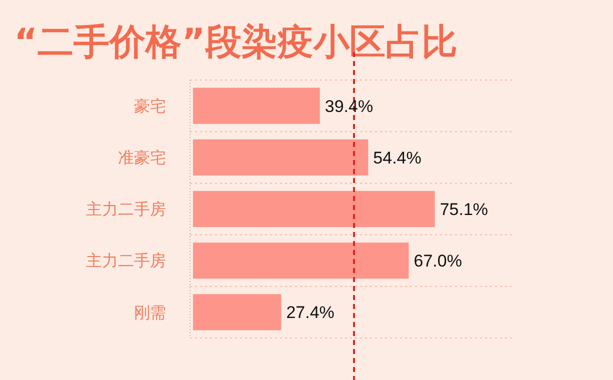  What do you see at coordinates (464, 209) in the screenshot?
I see `data-label: 75.1%` at bounding box center [464, 209].